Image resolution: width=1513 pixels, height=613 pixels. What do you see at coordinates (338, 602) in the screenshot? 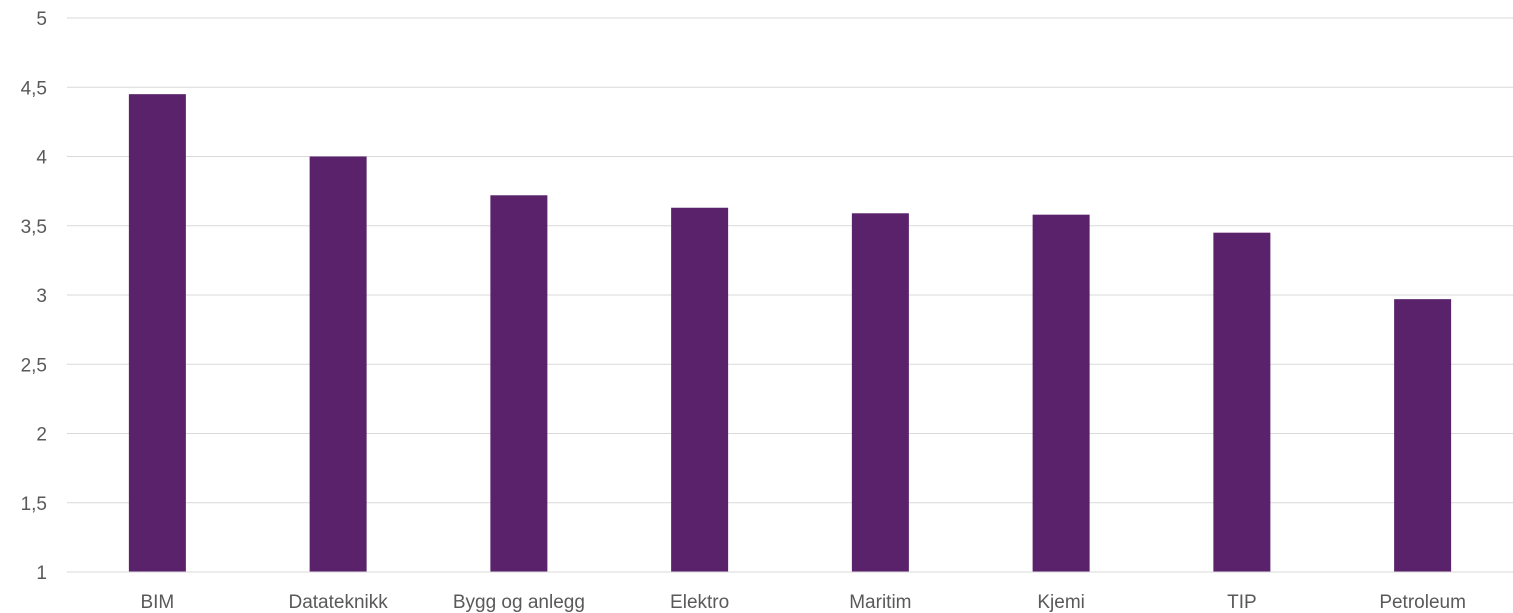
I see `x-category-label: Datateknikk` at bounding box center [338, 602].